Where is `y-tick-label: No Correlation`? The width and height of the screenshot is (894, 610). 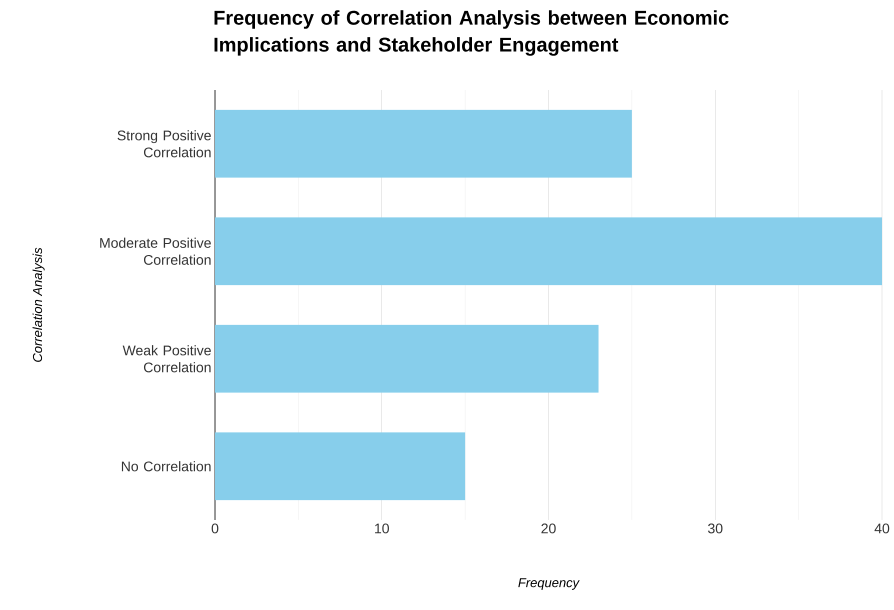 y-tick-label: No Correlation is located at coordinates (166, 466).